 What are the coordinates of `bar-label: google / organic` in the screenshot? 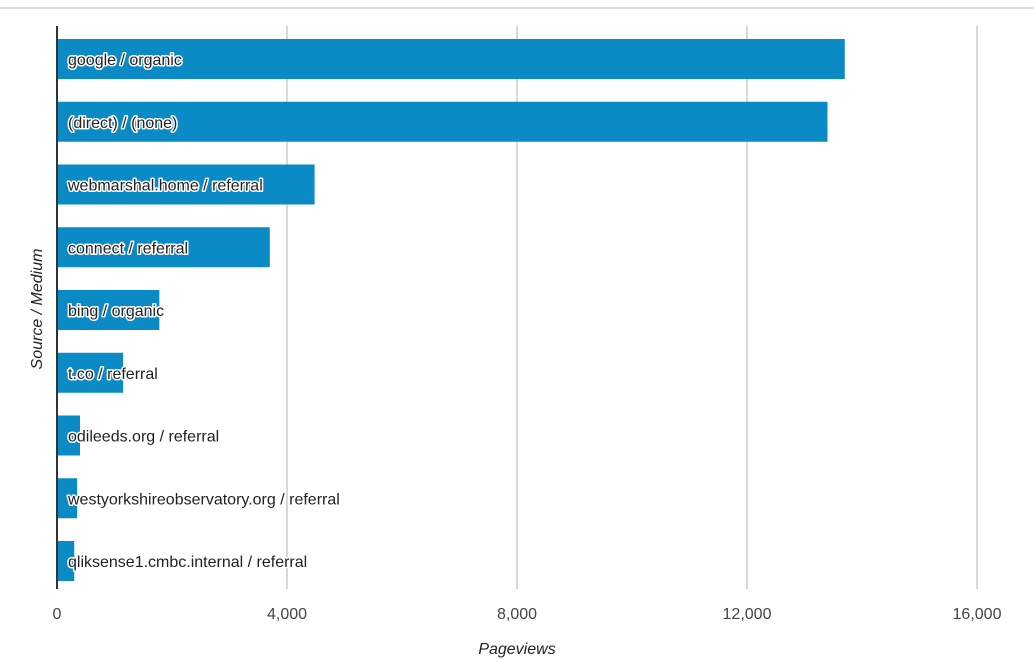 It's located at (125, 60).